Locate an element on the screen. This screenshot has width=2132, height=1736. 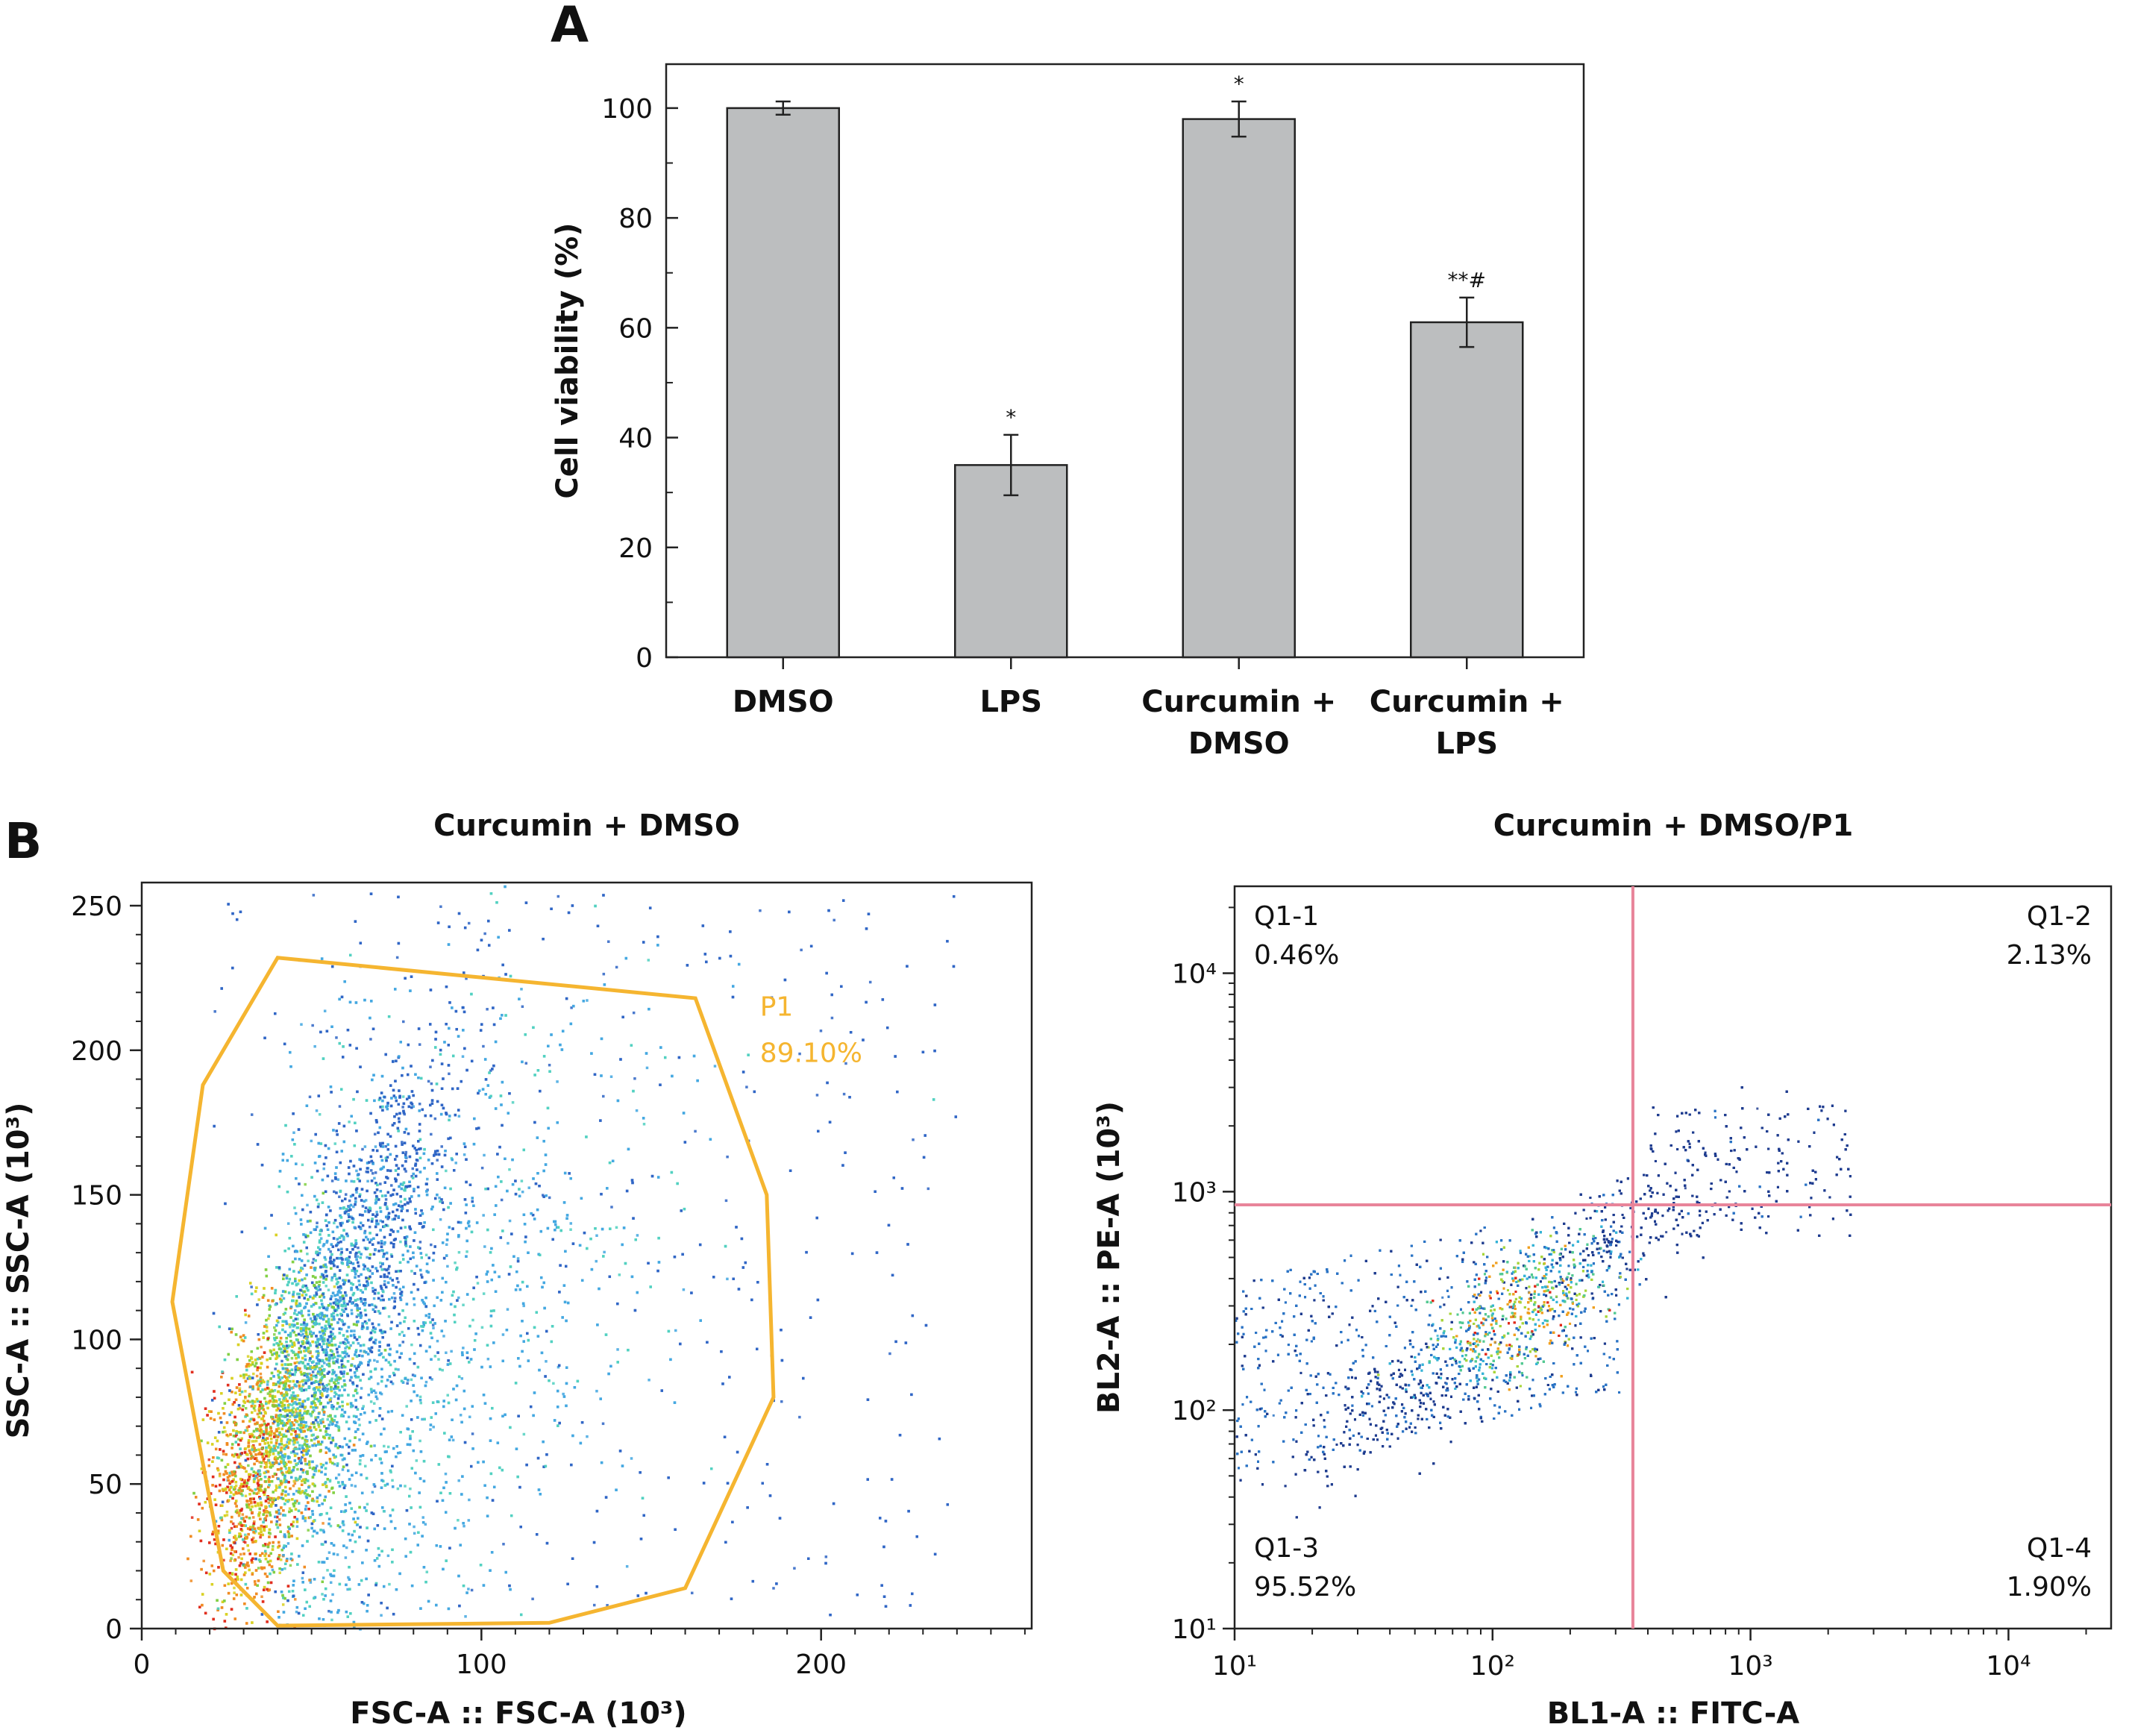
y-tick-label: 60 is located at coordinates (635, 329).